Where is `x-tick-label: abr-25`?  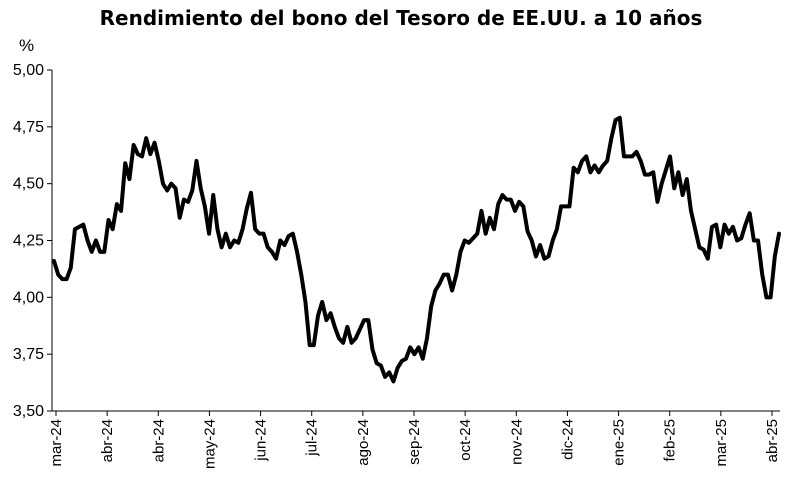
x-tick-label: abr-25 is located at coordinates (772, 440).